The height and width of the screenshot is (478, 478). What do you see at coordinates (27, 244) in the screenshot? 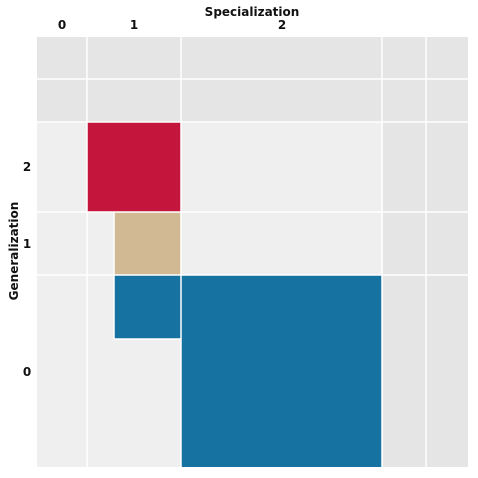
I see `y-tick-label-1: 1` at bounding box center [27, 244].